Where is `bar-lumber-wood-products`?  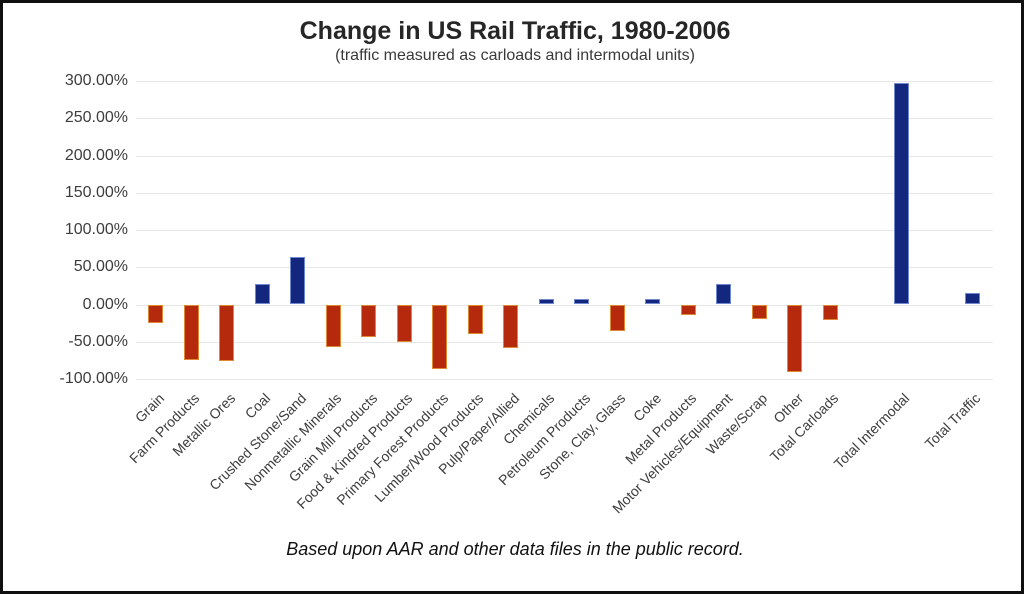
bar-lumber-wood-products is located at coordinates (475, 319).